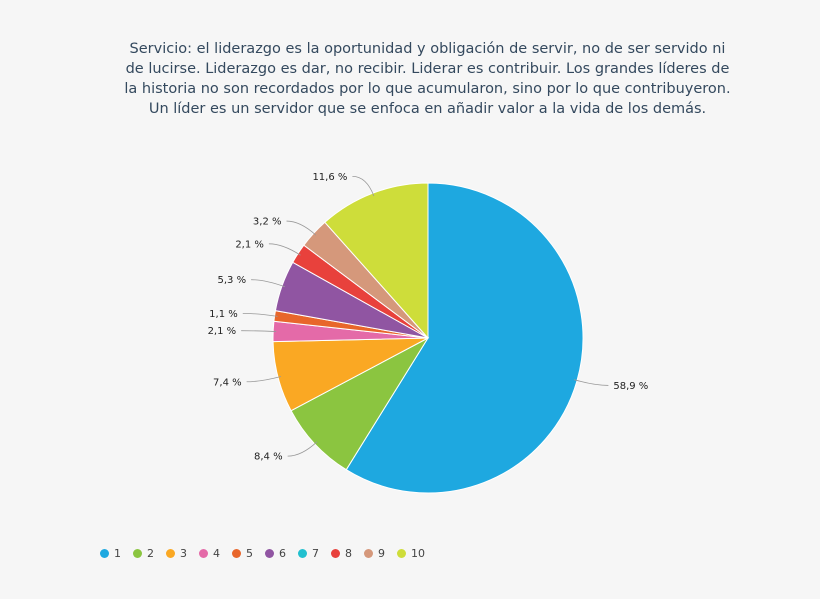 This screenshot has width=820, height=599. I want to click on legend-label: 7, so click(315, 553).